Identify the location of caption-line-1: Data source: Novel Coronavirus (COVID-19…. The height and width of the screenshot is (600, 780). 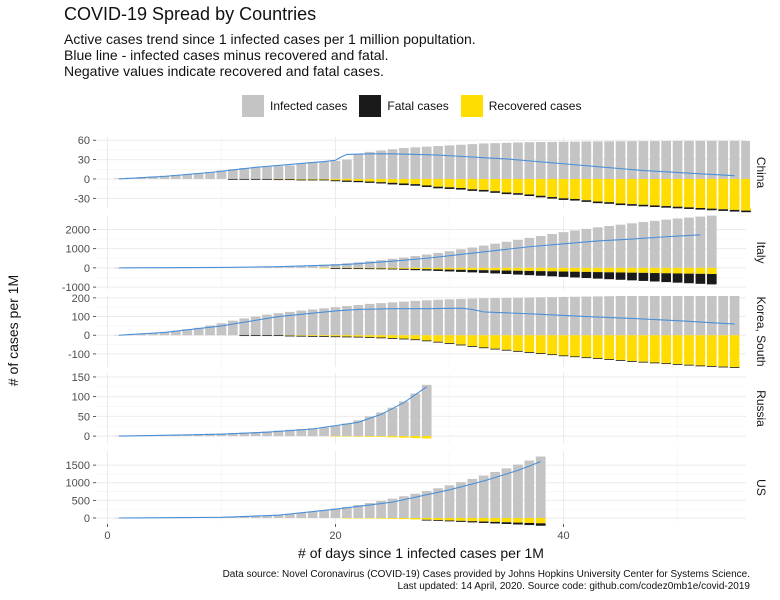
(486, 574).